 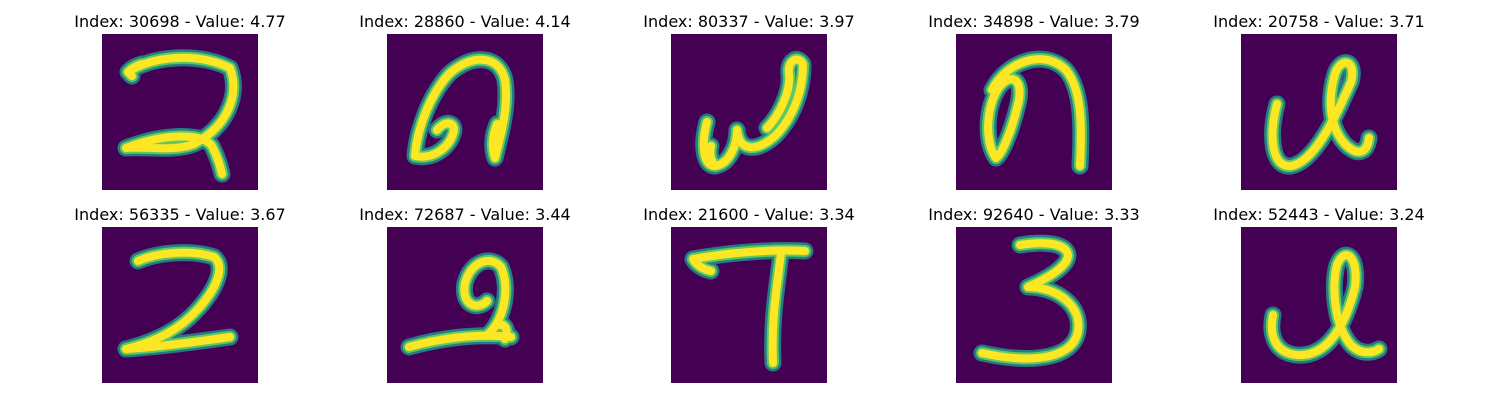 What do you see at coordinates (1034, 21) in the screenshot?
I see `panel-title: Index: 34898 - Value: 3.79` at bounding box center [1034, 21].